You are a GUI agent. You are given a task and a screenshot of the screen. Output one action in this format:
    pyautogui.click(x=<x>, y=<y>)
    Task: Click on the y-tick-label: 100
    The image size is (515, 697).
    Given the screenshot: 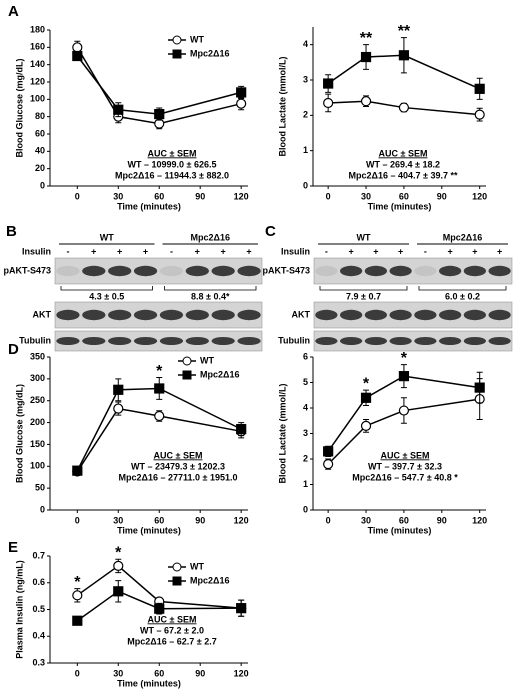 What is the action you would take?
    pyautogui.click(x=37, y=466)
    